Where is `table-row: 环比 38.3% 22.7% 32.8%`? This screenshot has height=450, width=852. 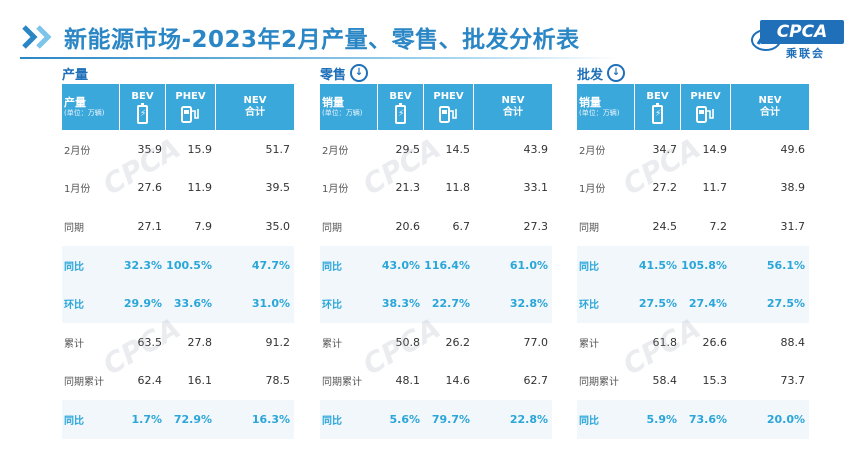 table-row: 环比 38.3% 22.7% 32.8% is located at coordinates (436, 303).